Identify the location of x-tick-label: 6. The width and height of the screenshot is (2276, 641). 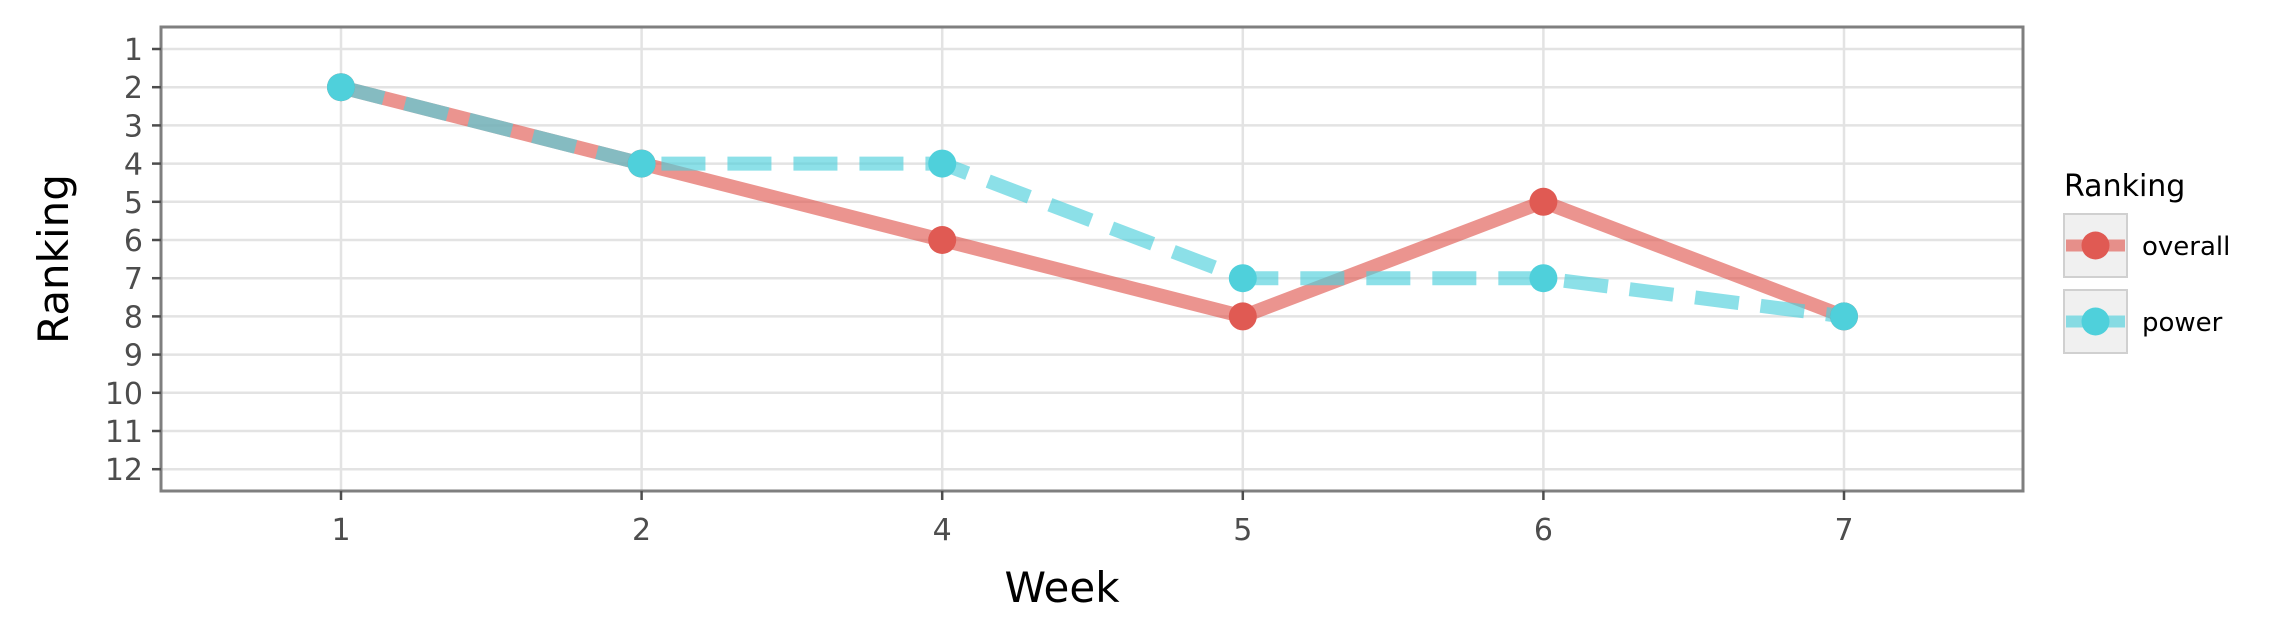
(1543, 530).